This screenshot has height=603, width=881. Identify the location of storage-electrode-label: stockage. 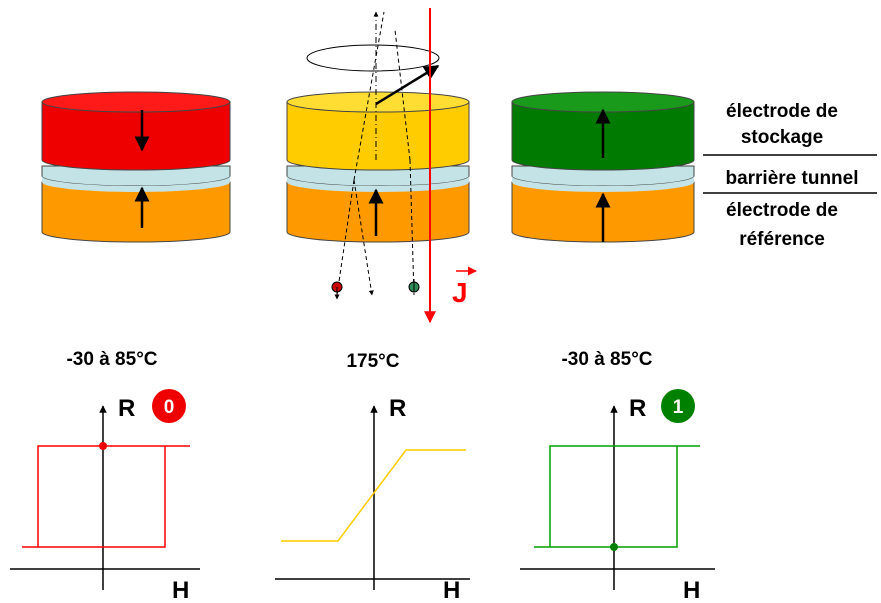
(782, 137).